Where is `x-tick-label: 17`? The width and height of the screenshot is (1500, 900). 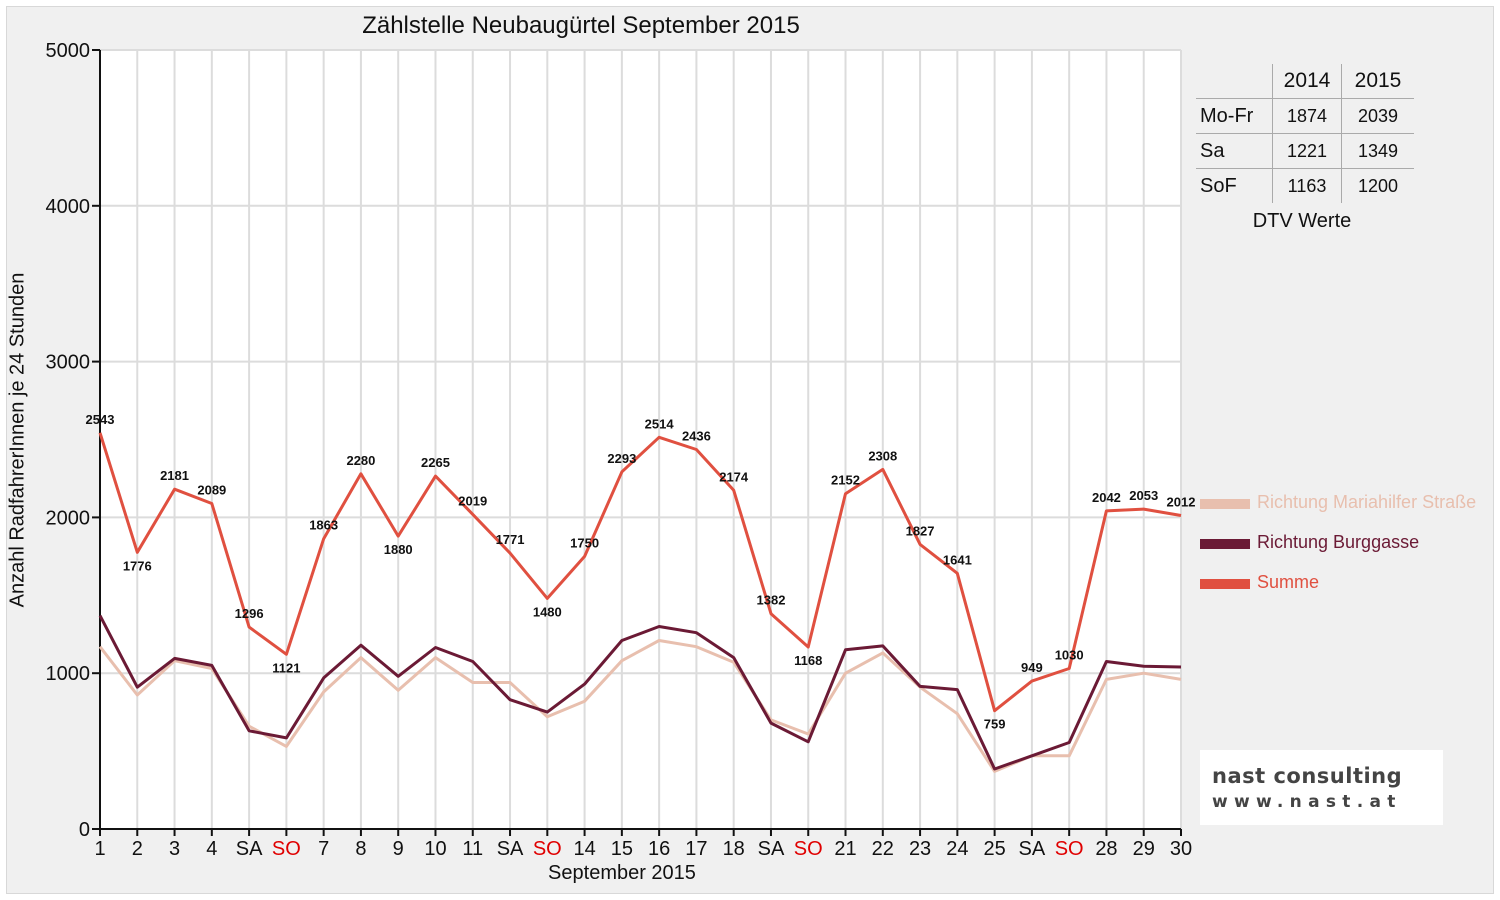
x-tick-label: 17 is located at coordinates (696, 849).